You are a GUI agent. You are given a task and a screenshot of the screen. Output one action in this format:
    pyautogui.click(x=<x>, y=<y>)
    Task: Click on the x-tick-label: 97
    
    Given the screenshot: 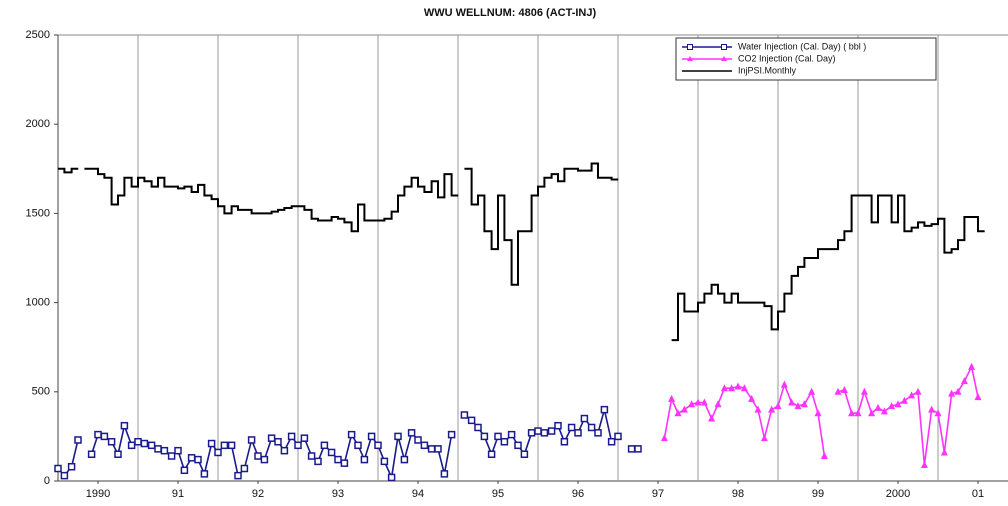 What is the action you would take?
    pyautogui.click(x=658, y=494)
    